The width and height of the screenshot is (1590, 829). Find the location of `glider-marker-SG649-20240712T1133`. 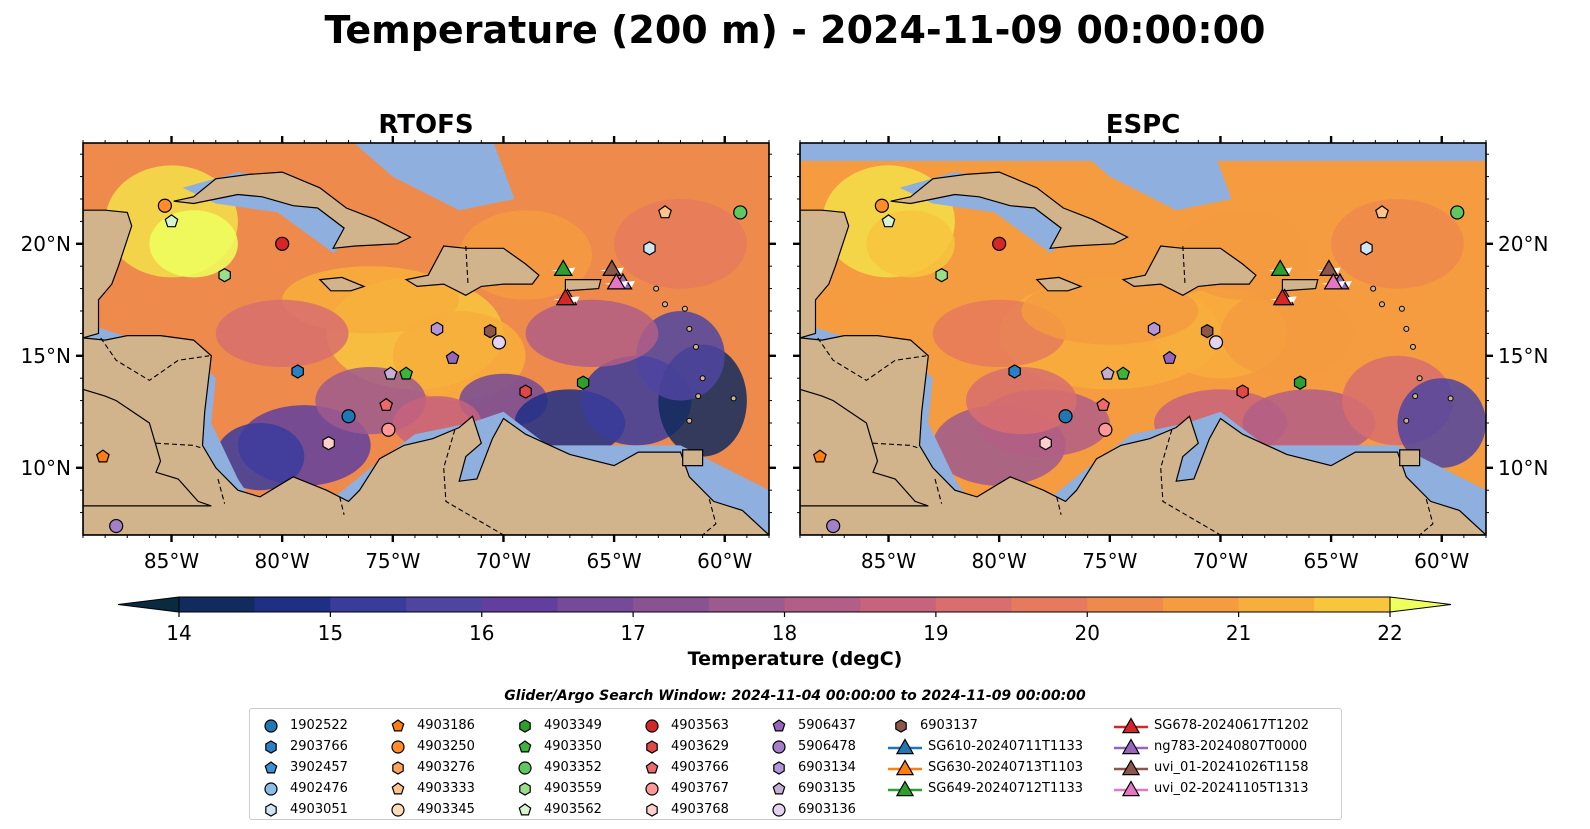

glider-marker-SG649-20240712T1133 is located at coordinates (563, 267).